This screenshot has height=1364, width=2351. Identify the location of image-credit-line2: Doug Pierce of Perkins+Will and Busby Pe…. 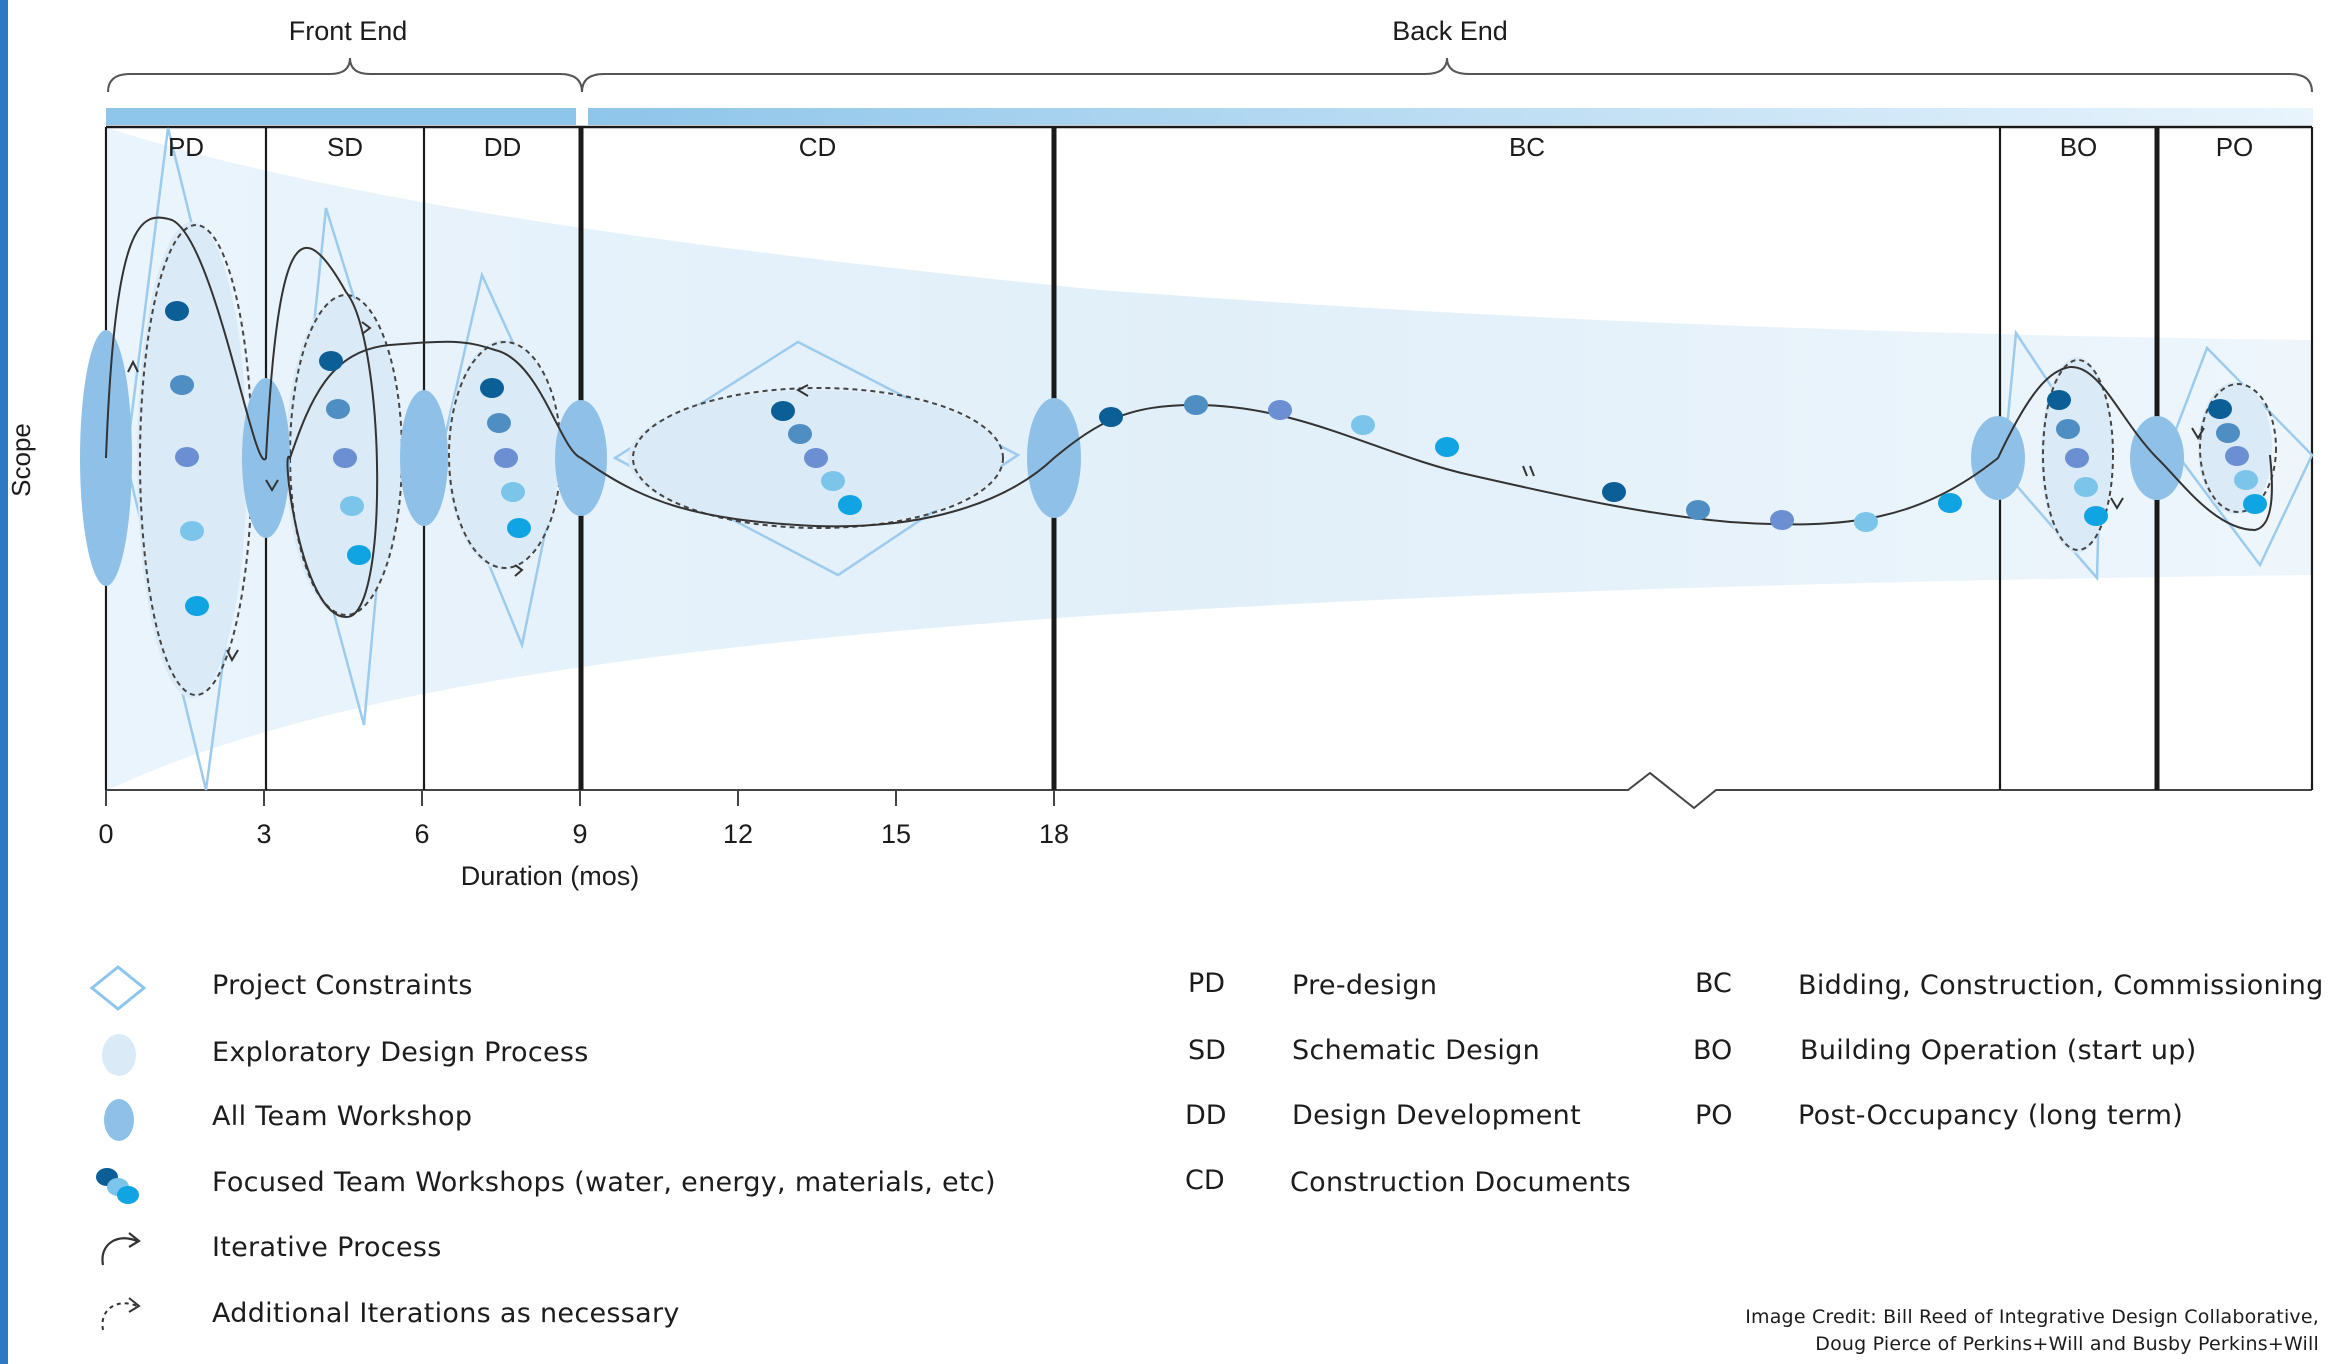
(2067, 1344).